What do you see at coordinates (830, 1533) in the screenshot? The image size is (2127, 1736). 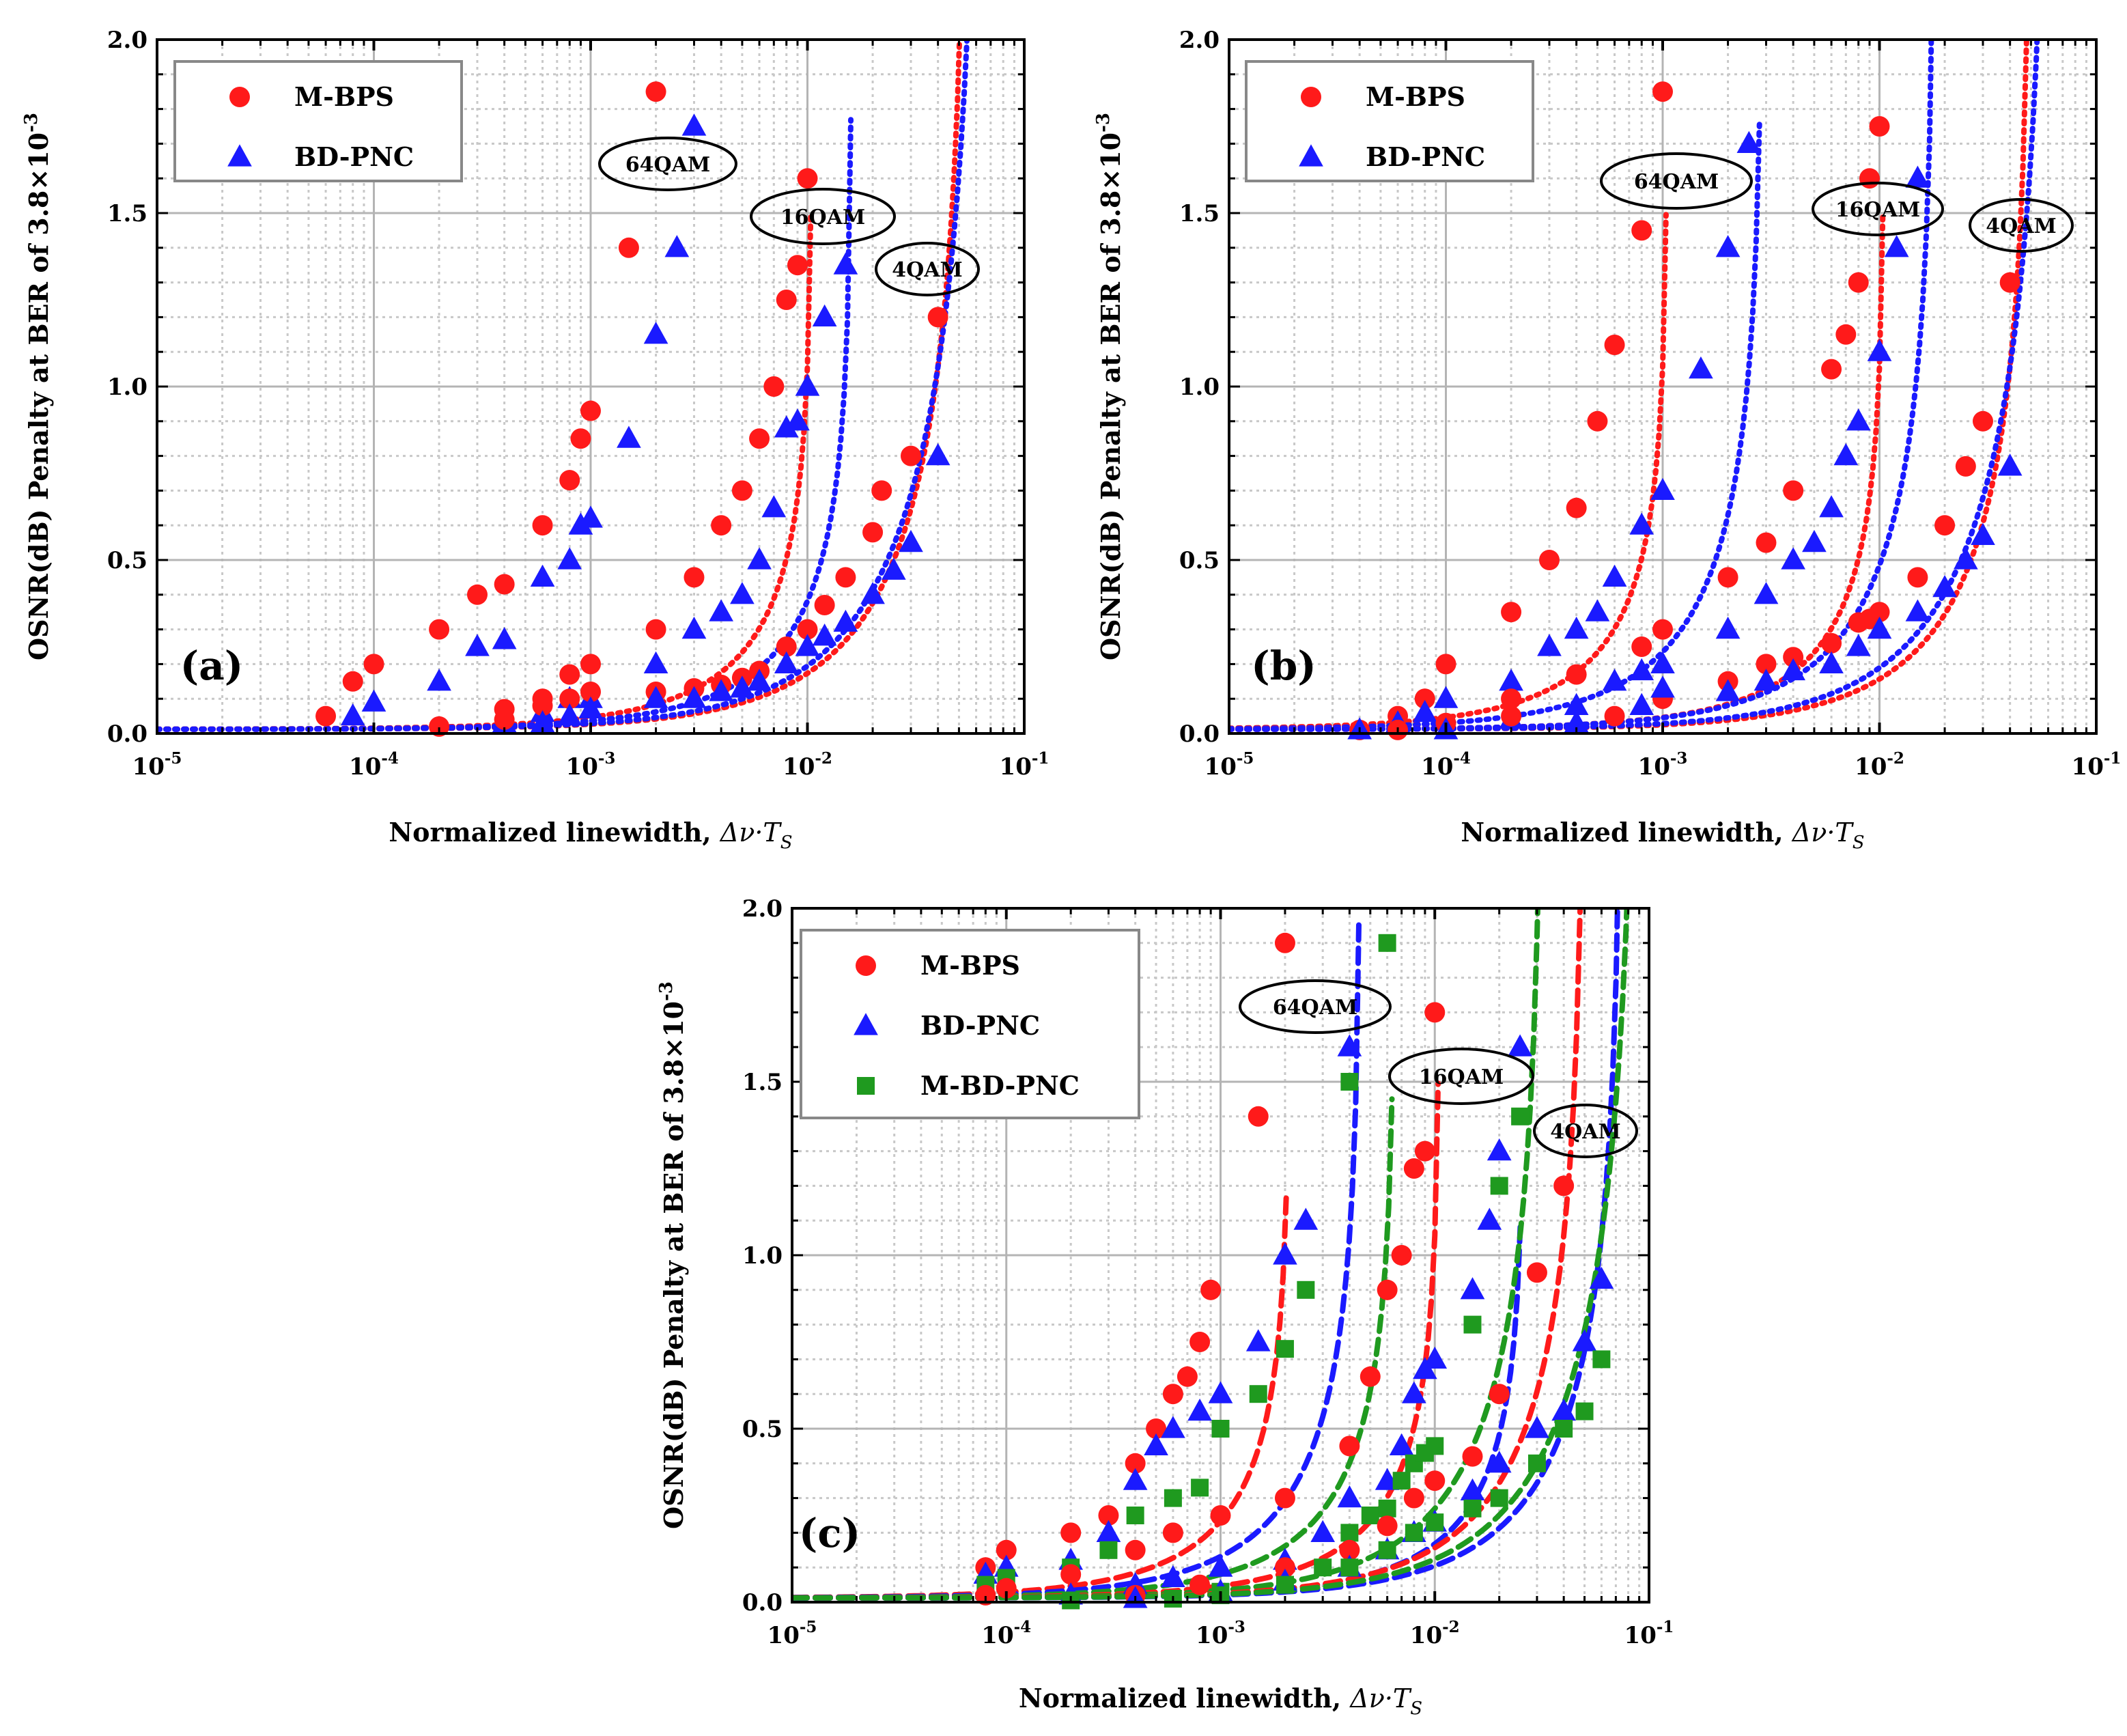 I see `panel-c-label: (c)` at bounding box center [830, 1533].